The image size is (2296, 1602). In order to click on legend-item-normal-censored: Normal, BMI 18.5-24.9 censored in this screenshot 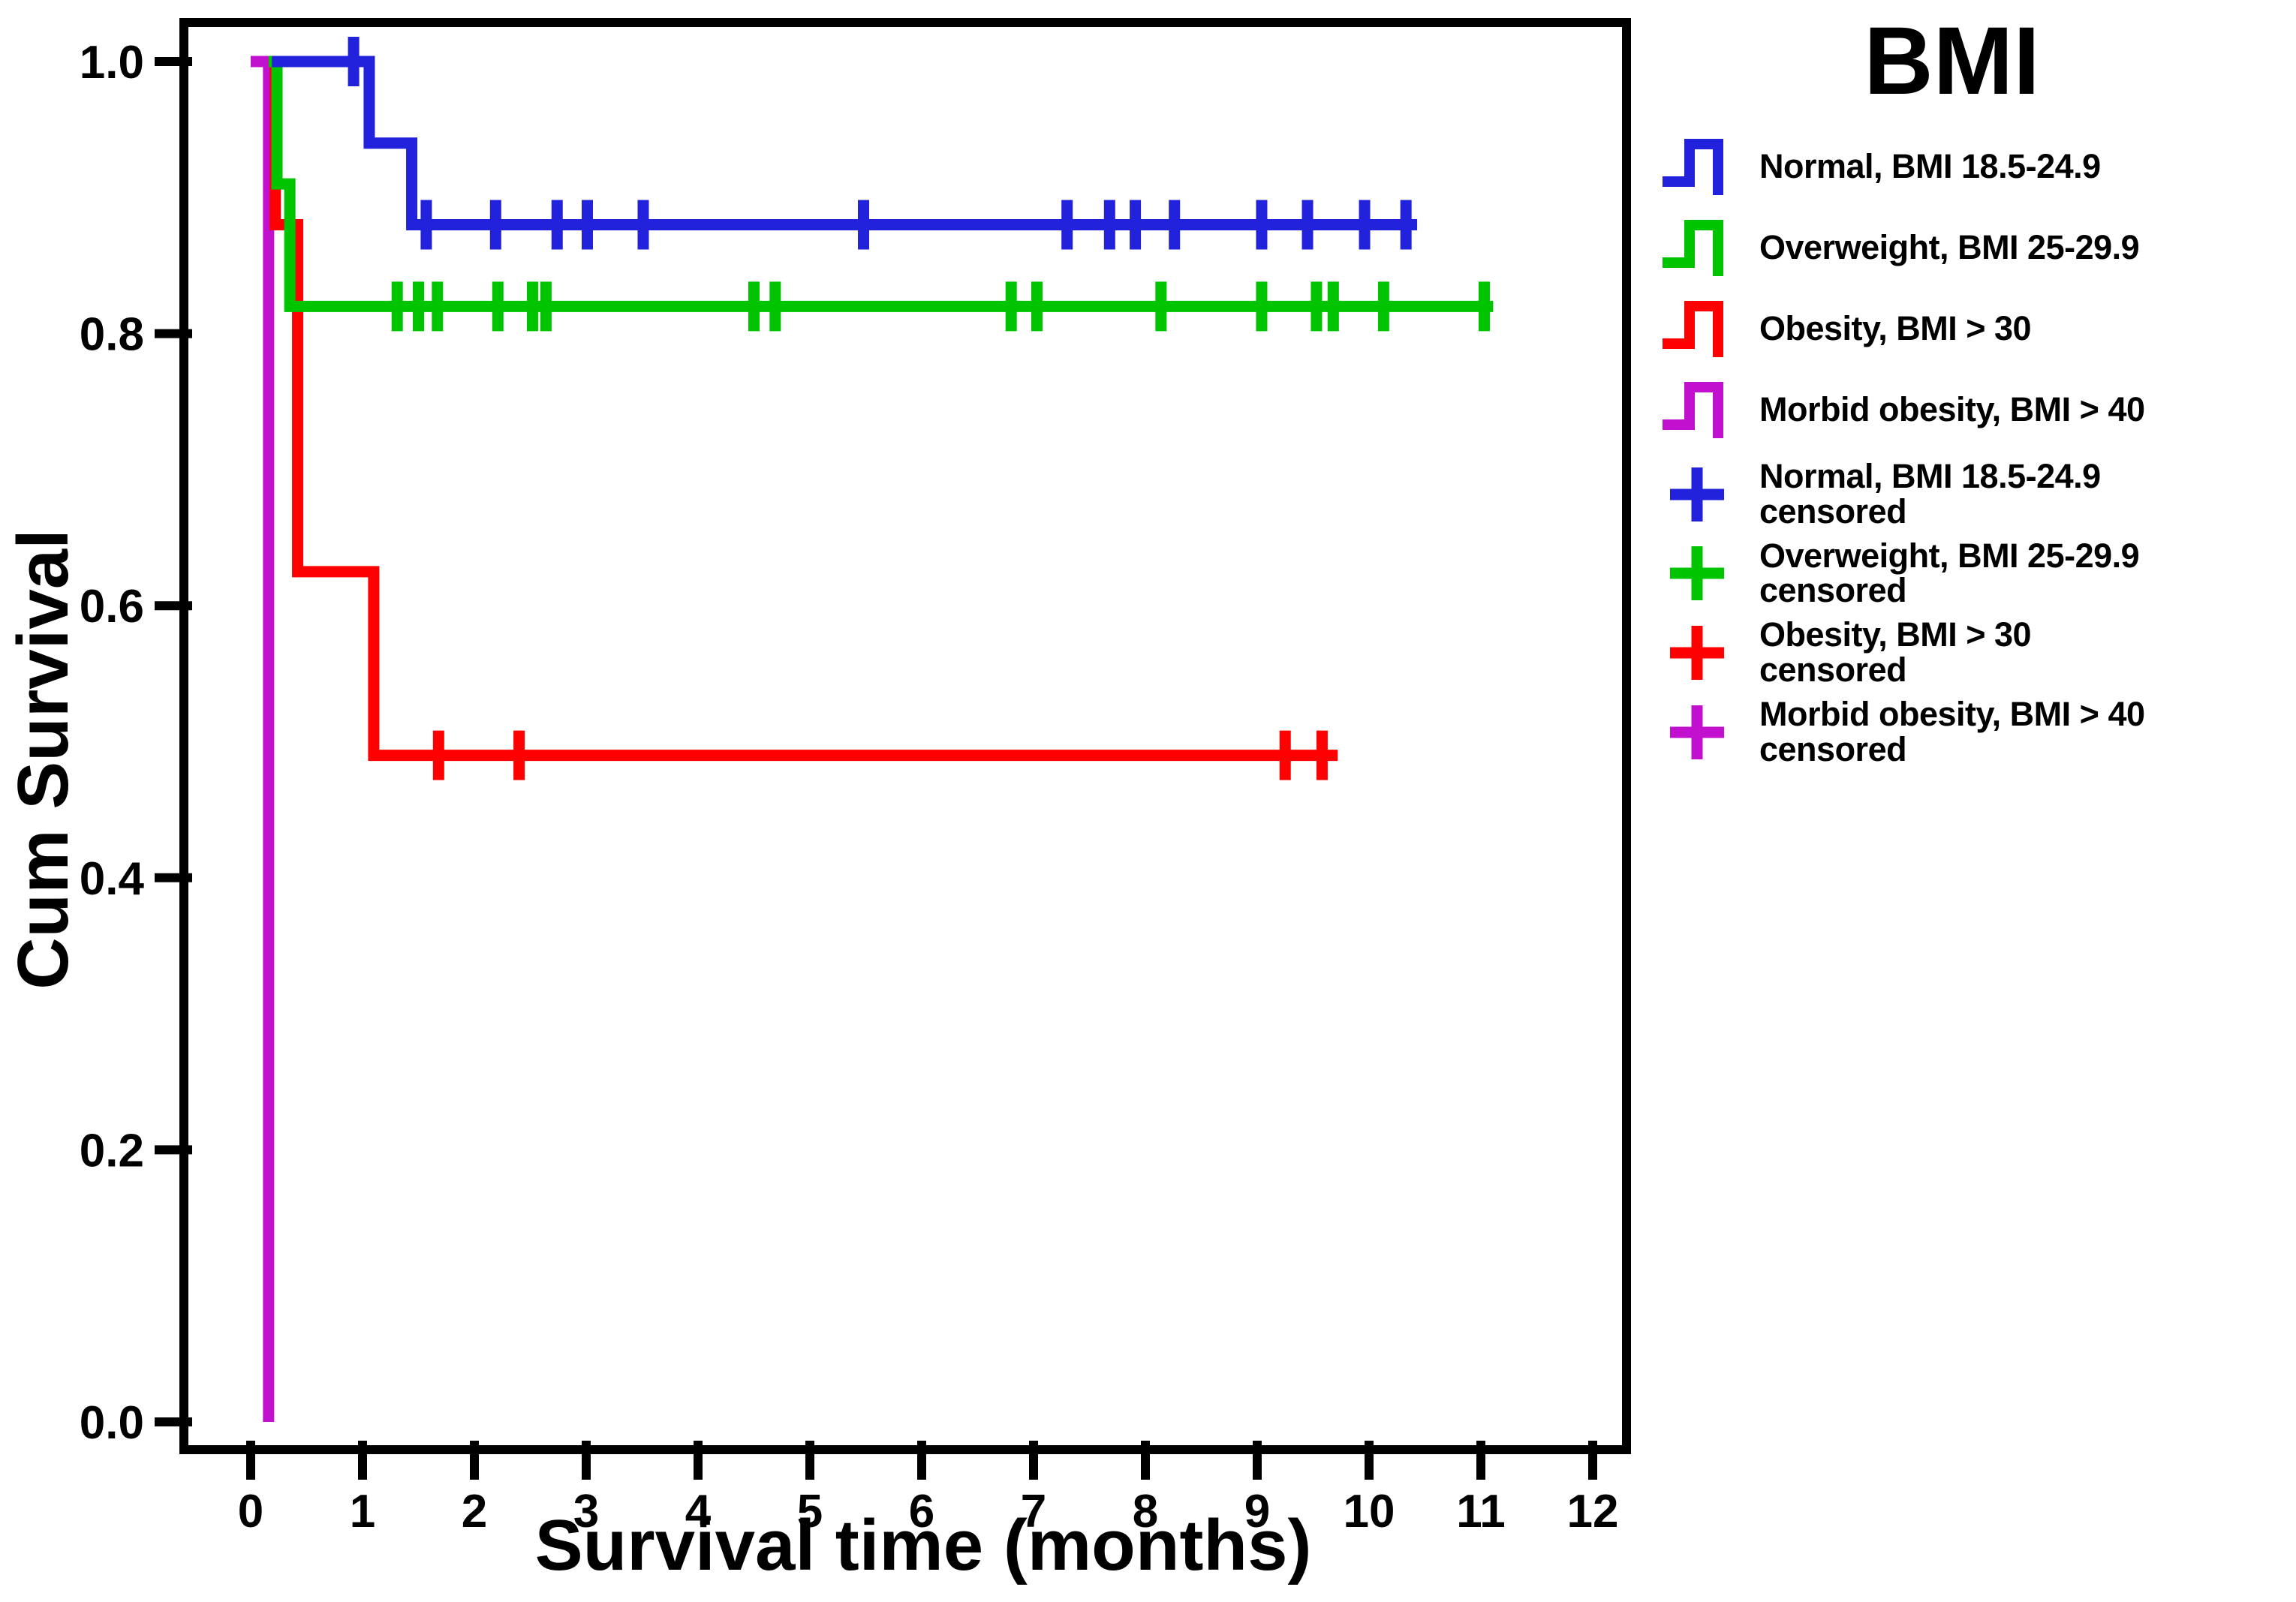, I will do `click(1974, 493)`.